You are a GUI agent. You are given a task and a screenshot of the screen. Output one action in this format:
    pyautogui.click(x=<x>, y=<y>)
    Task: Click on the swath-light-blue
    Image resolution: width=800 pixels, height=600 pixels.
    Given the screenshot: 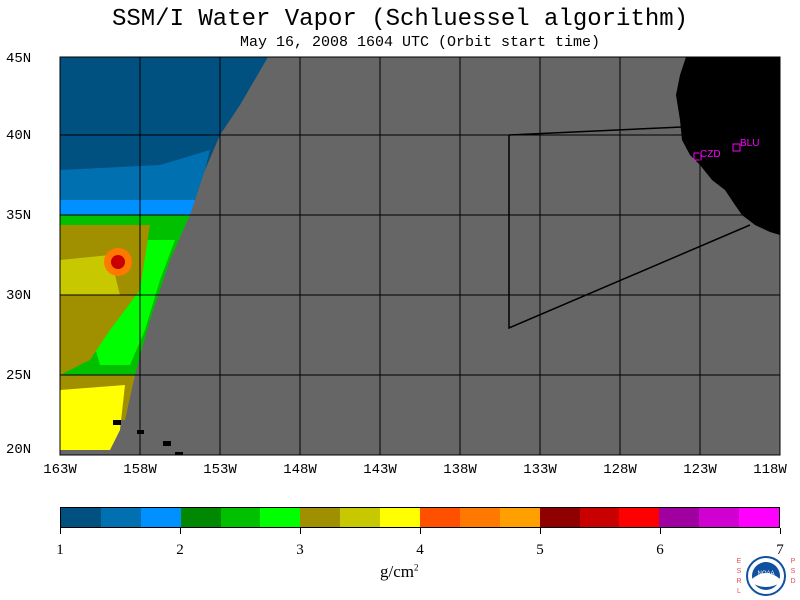 What is the action you would take?
    pyautogui.click(x=127, y=207)
    